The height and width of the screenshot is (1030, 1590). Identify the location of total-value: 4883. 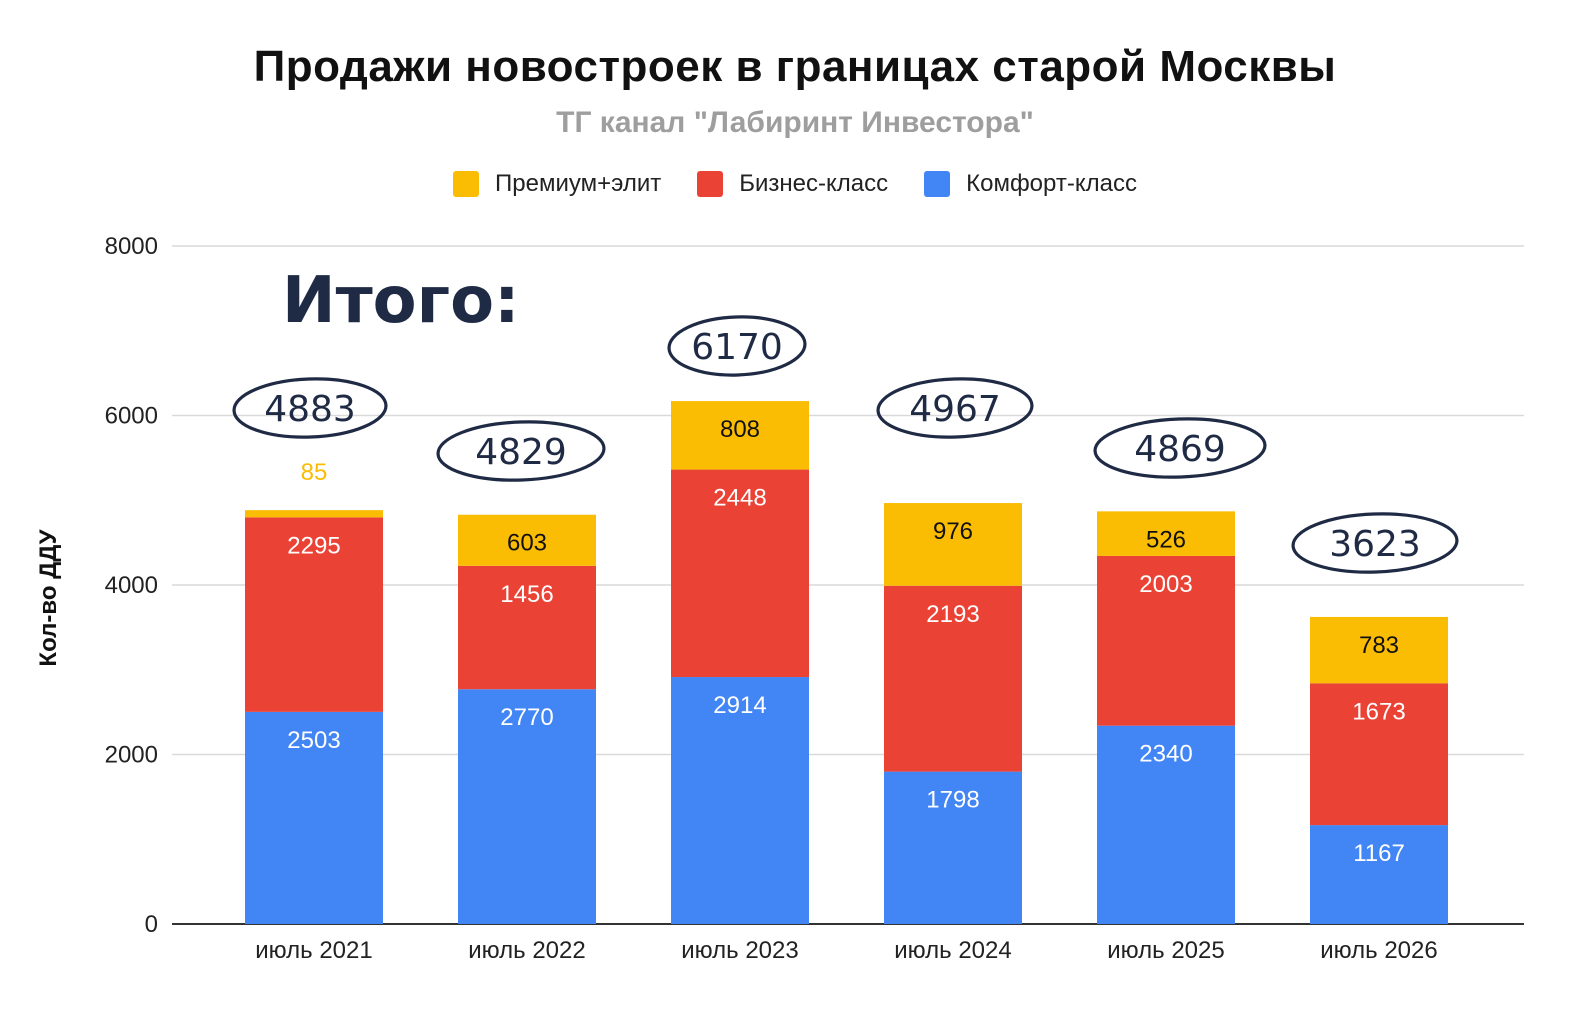
(310, 409).